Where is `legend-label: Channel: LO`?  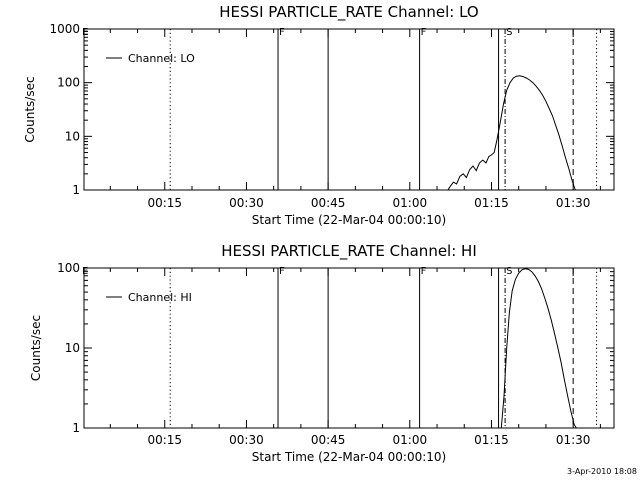 legend-label: Channel: LO is located at coordinates (161, 58).